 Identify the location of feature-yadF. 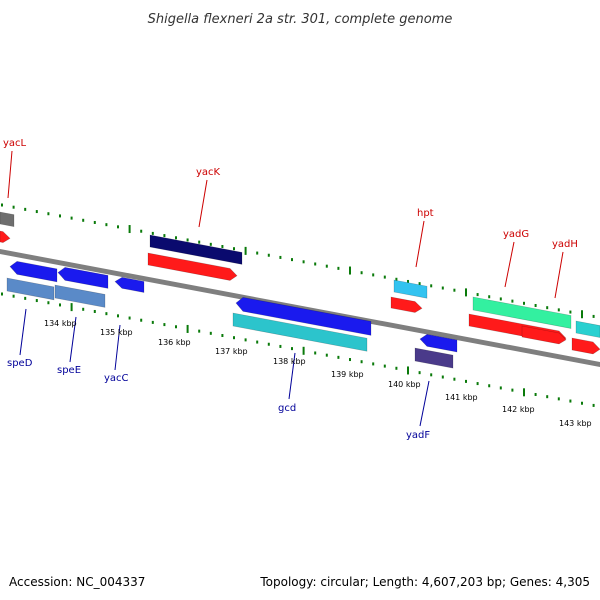
(438, 343).